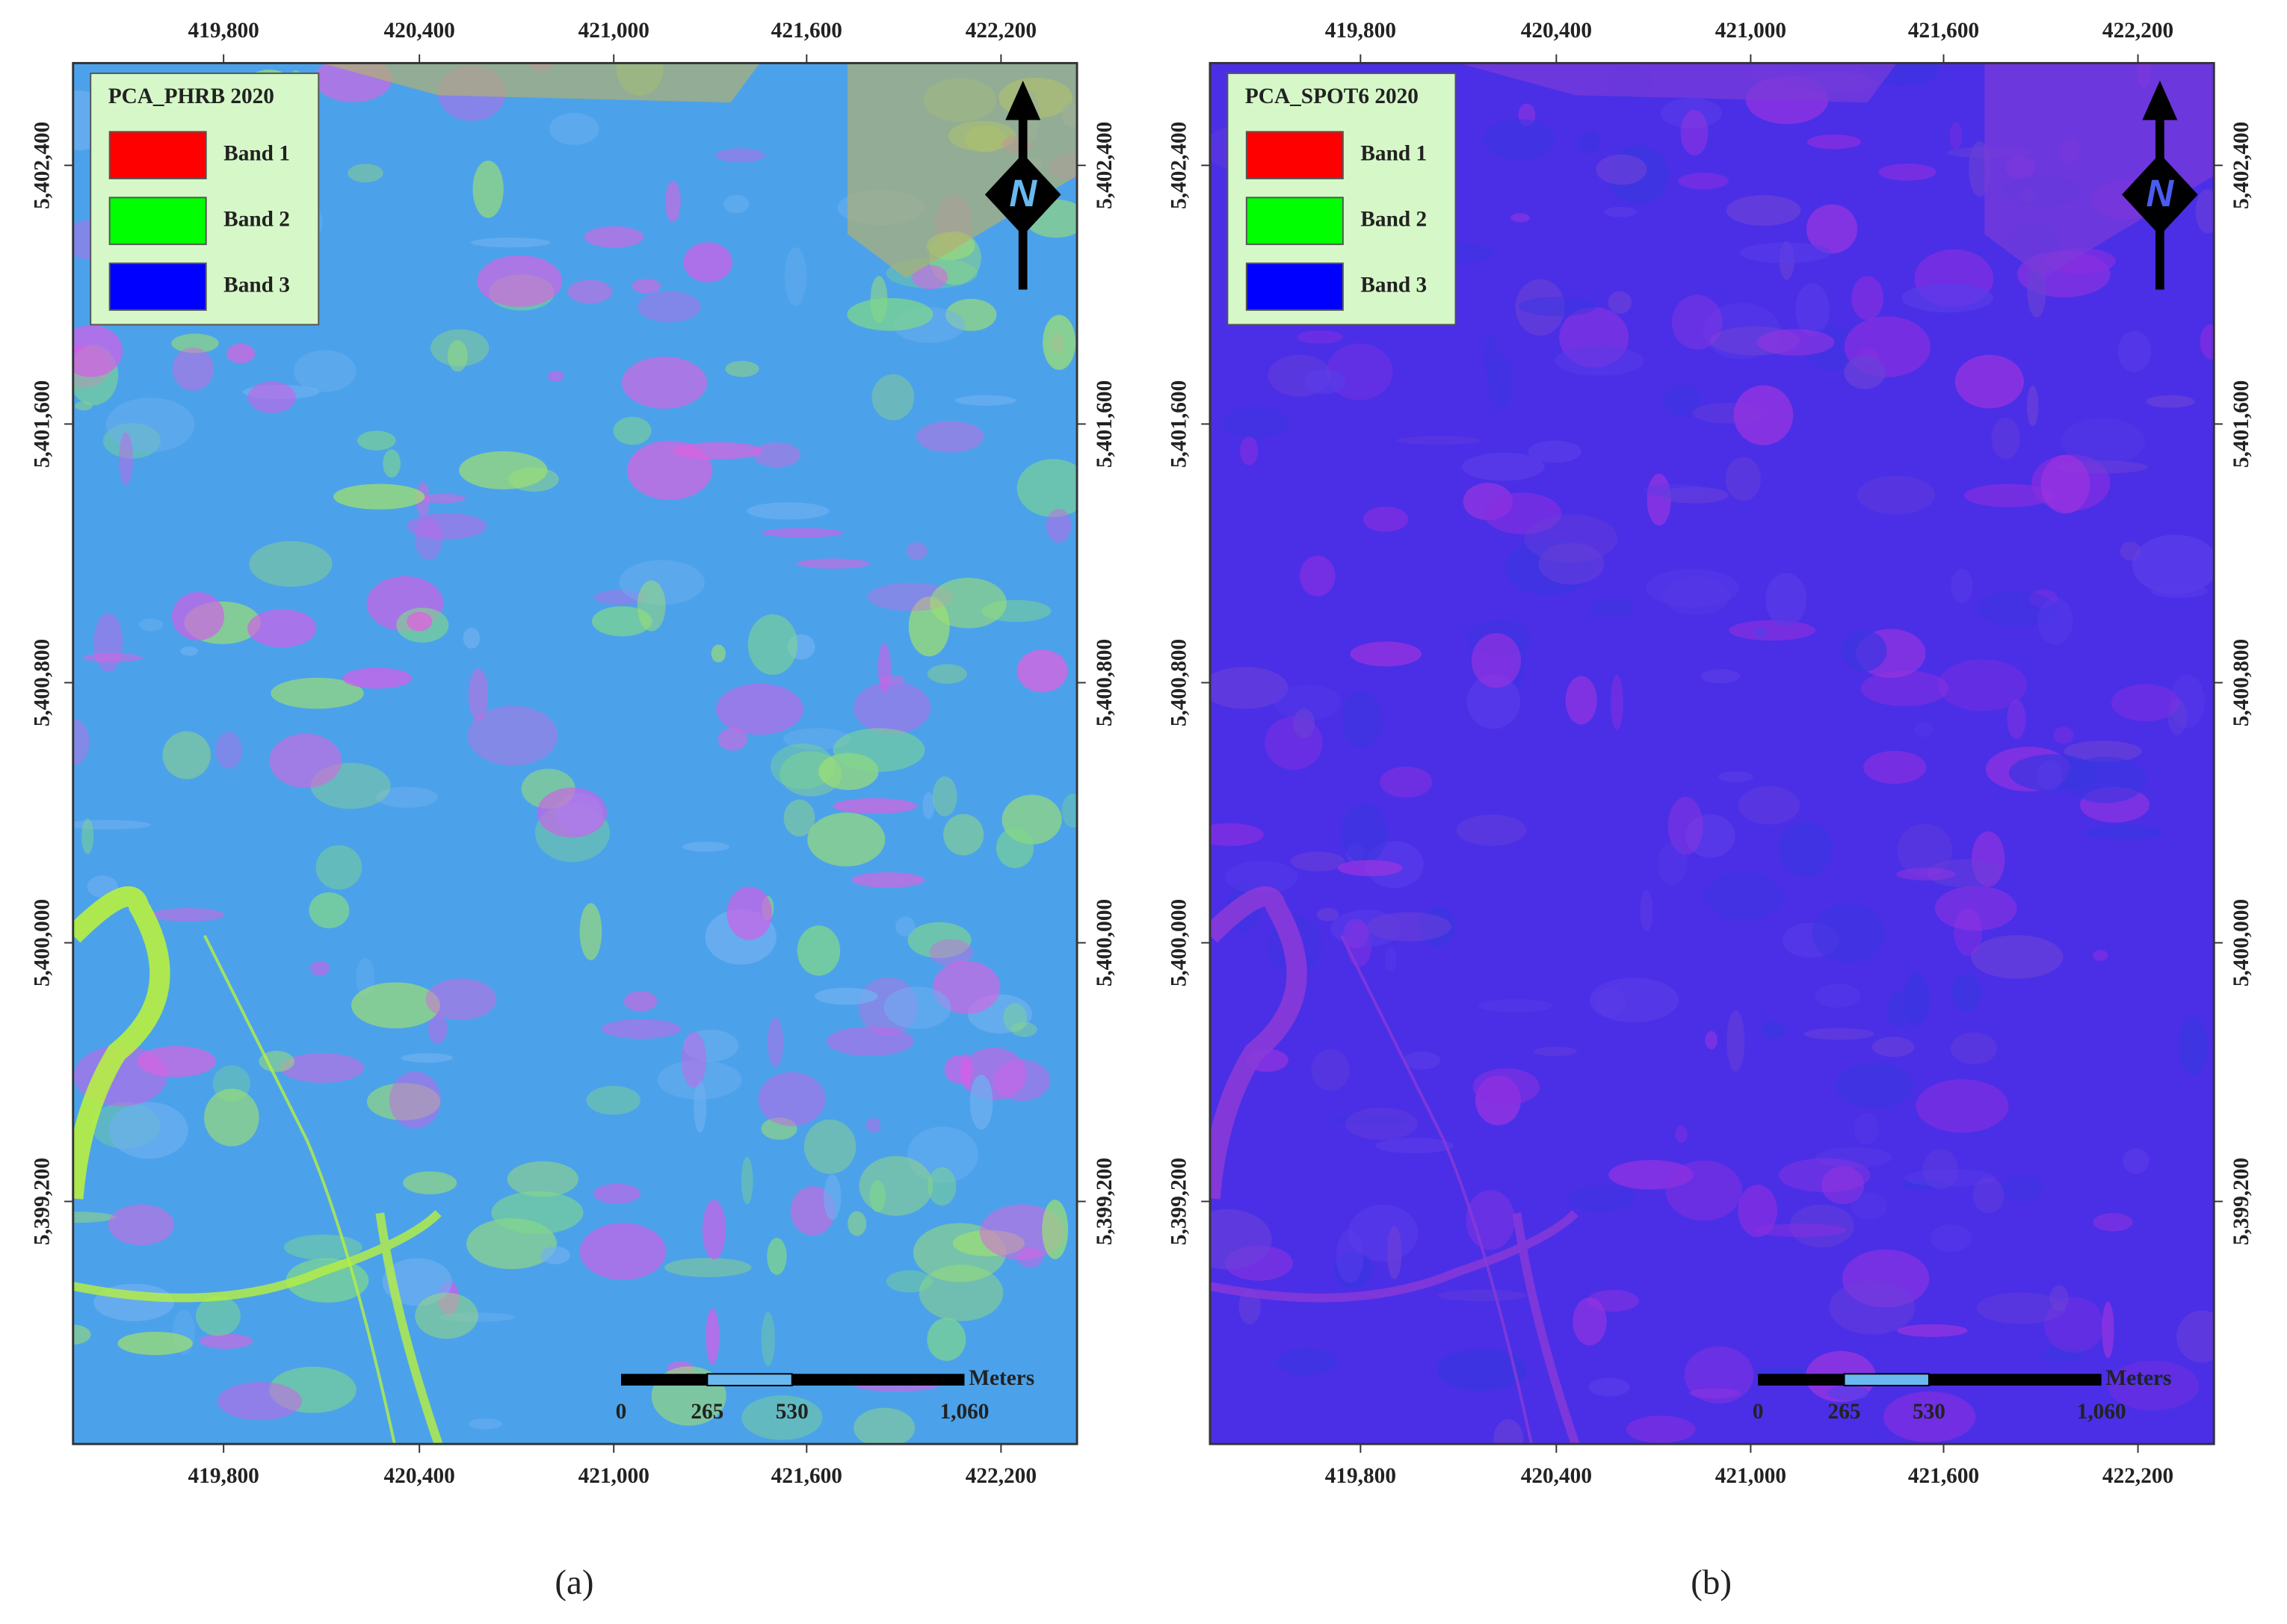 The image size is (2287, 1624). I want to click on scale-segment, so click(749, 1379).